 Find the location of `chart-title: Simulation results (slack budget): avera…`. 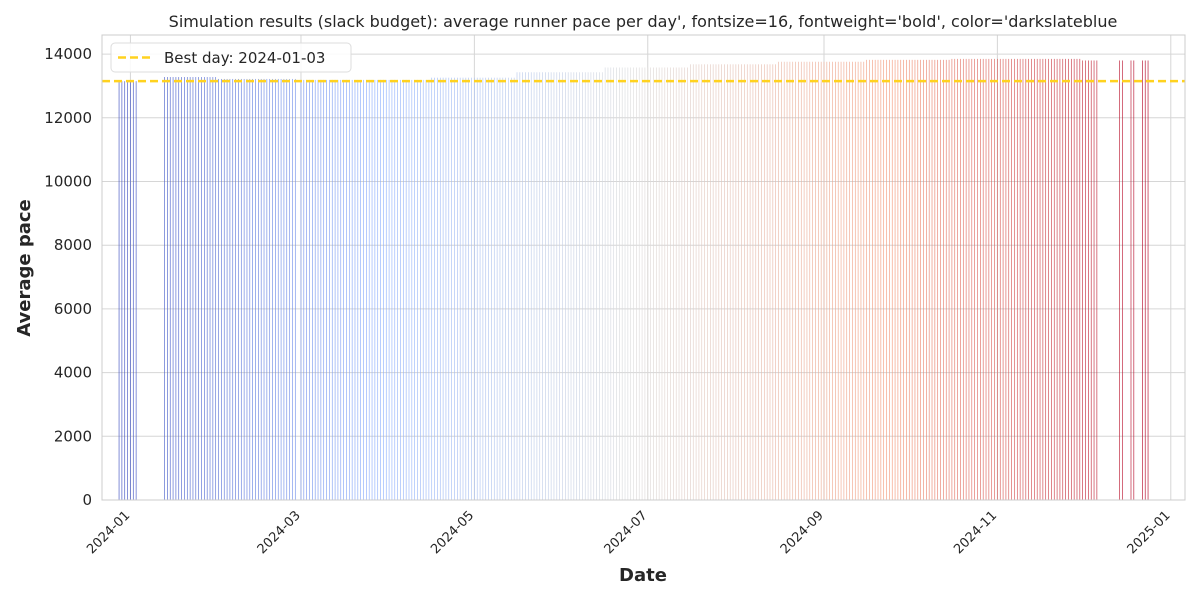

chart-title: Simulation results (slack budget): avera… is located at coordinates (643, 21).